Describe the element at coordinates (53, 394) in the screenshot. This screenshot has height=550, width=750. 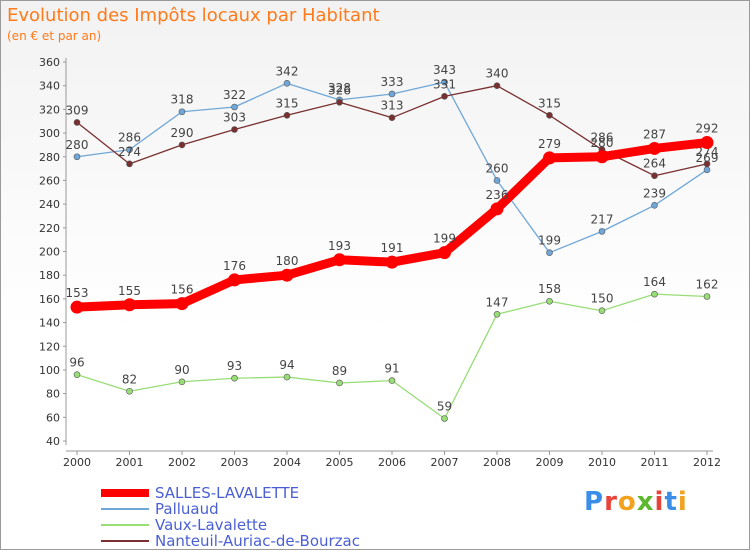
I see `y-tick-label: 80` at that location.